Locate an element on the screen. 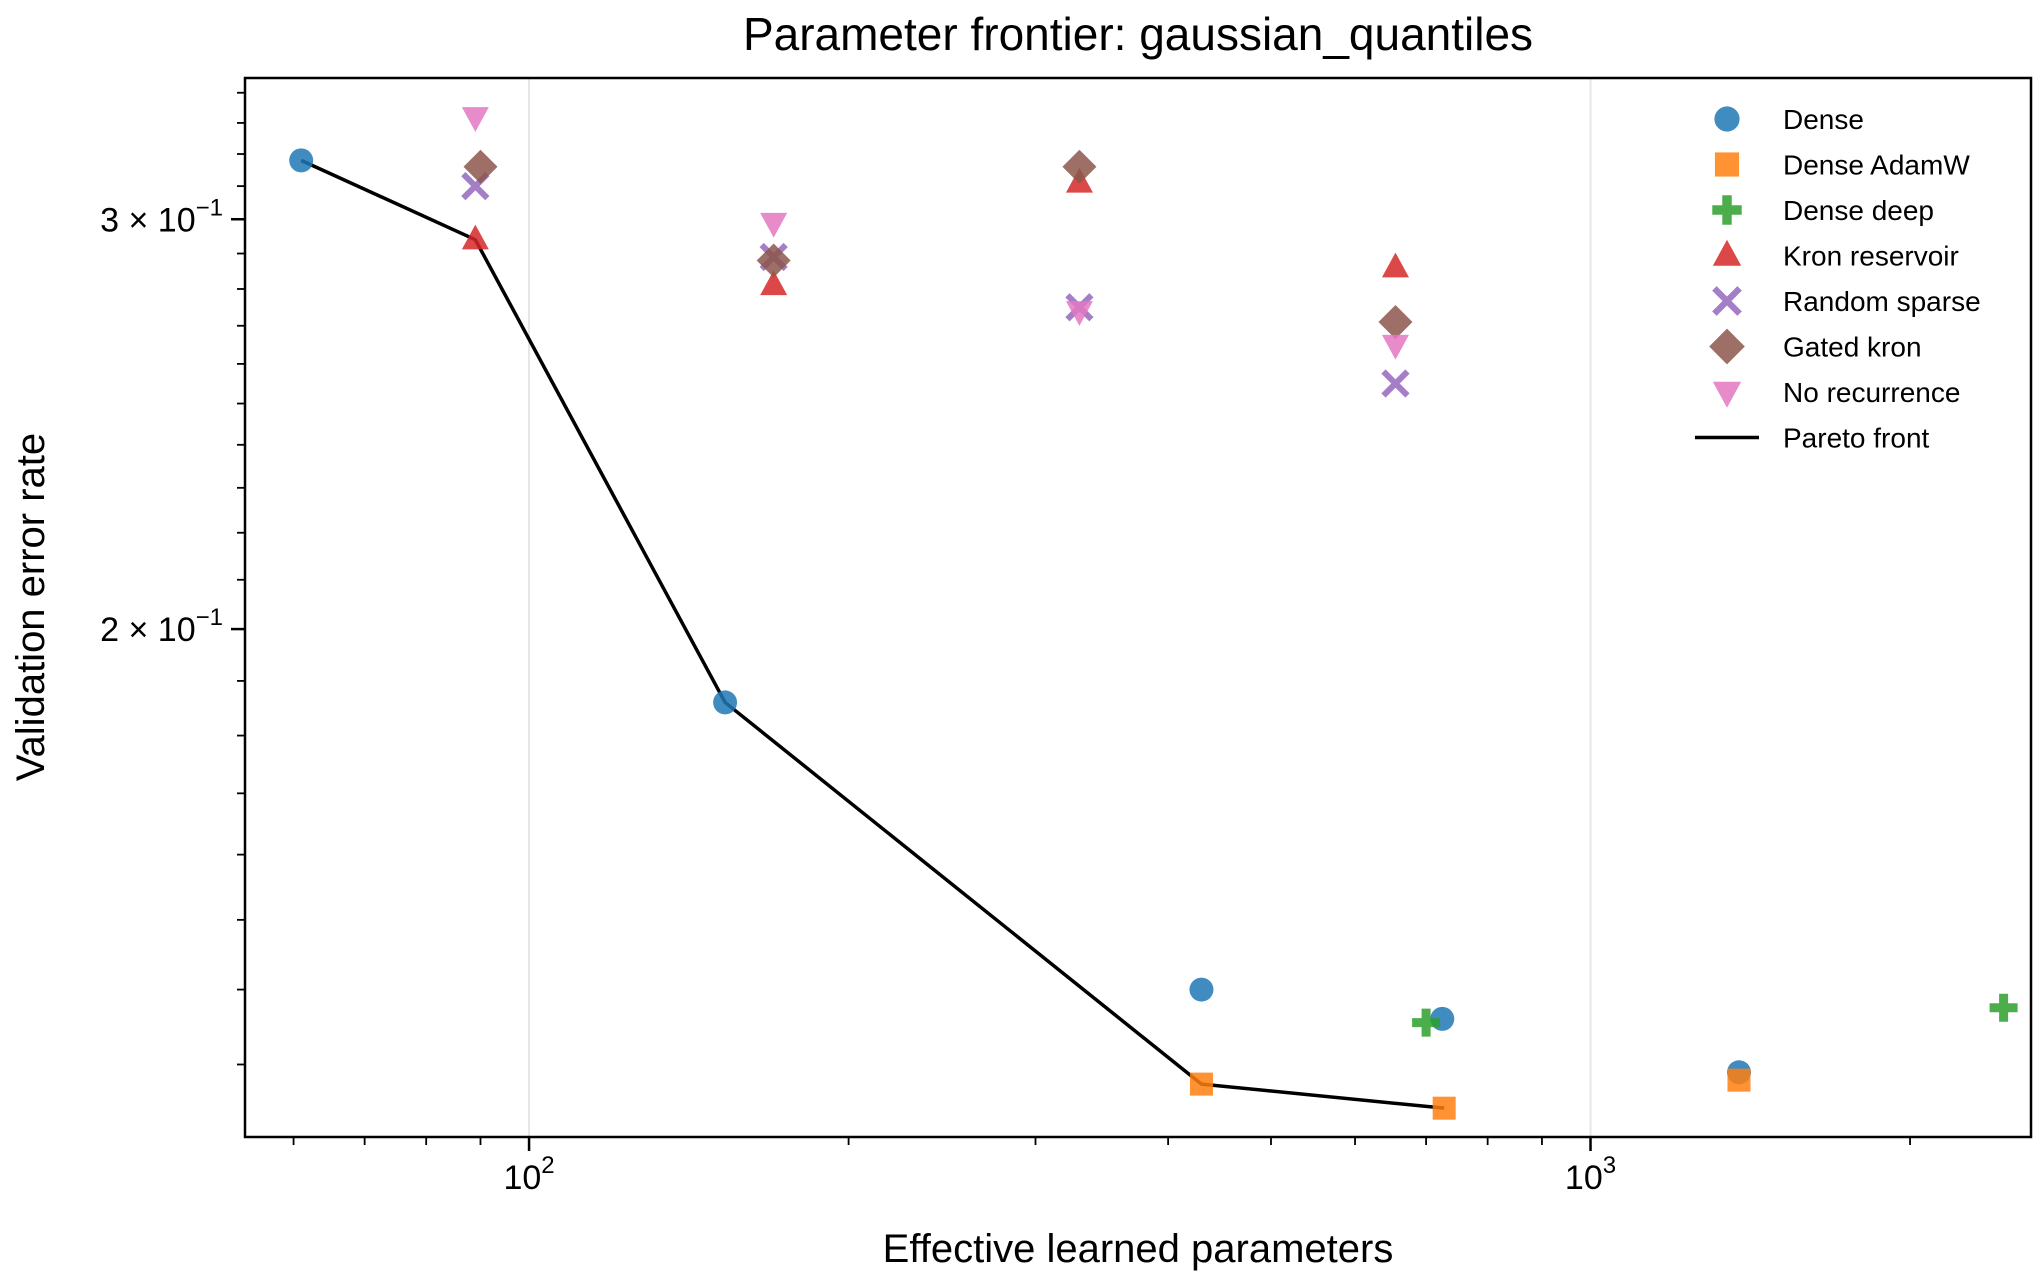 This screenshot has width=2042, height=1284. legend-item-random-sparse: Random sparse is located at coordinates (1846, 301).